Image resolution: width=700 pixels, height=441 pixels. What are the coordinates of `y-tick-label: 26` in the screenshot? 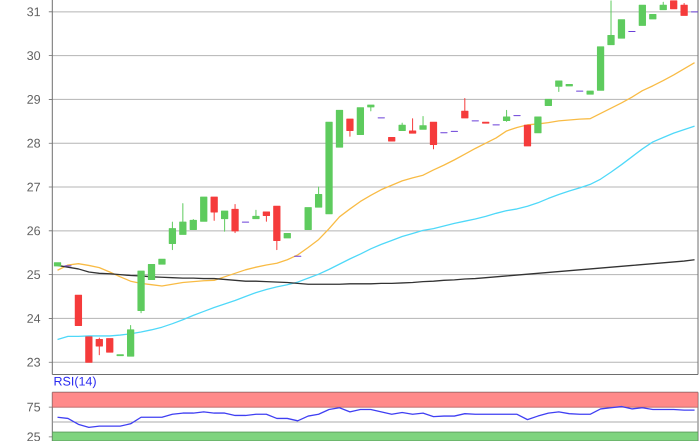 It's located at (33, 231).